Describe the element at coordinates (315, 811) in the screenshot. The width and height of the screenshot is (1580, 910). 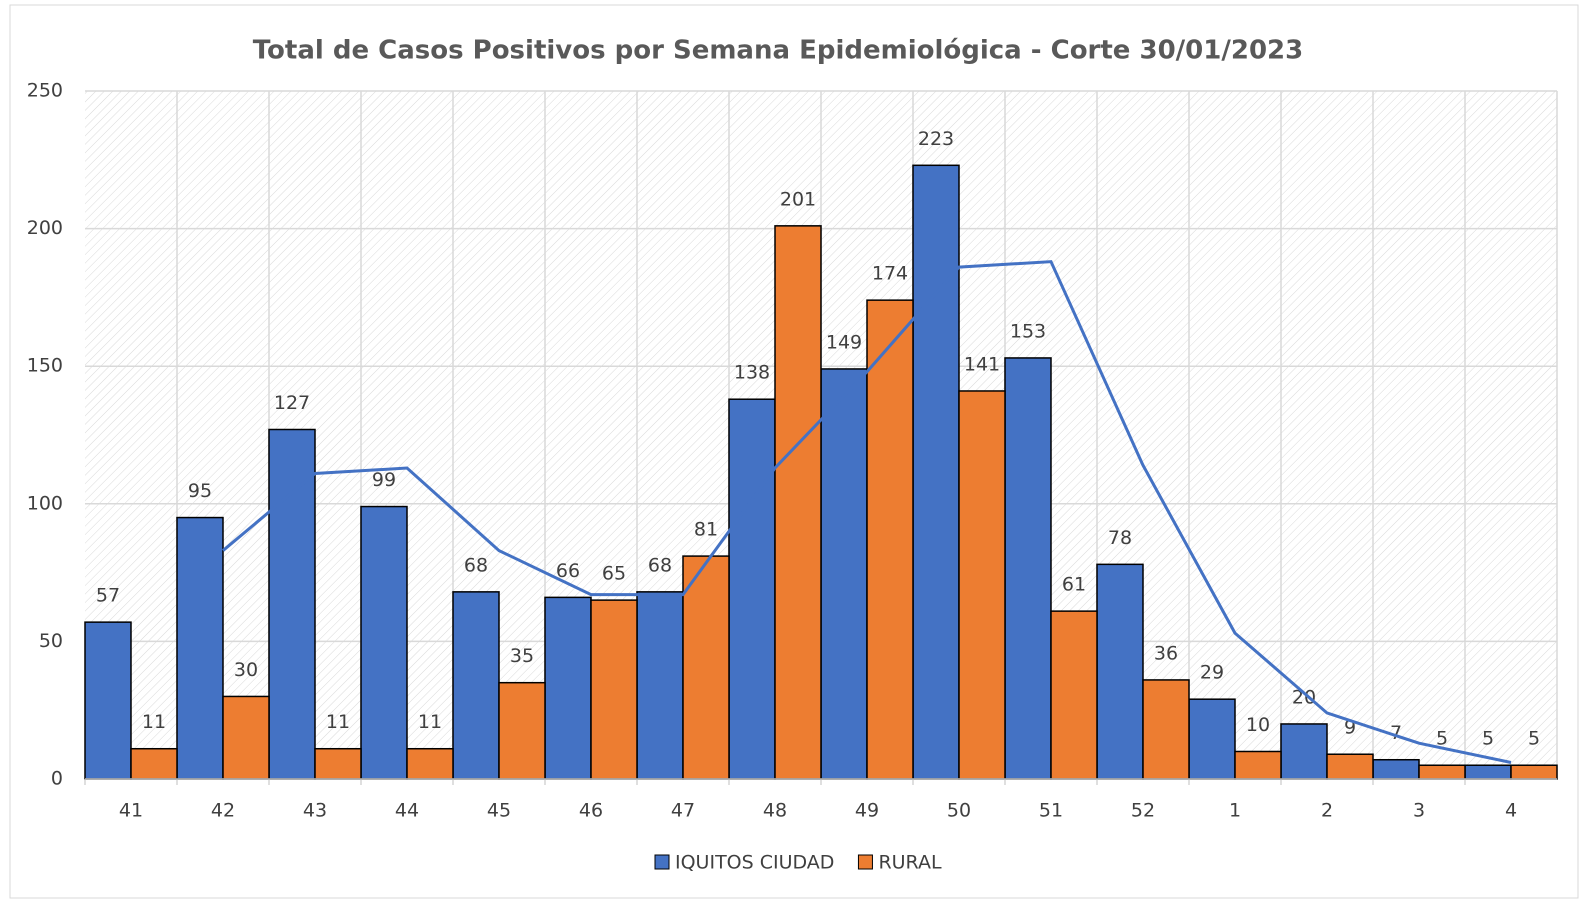
I see `x-tick-label: 43` at that location.